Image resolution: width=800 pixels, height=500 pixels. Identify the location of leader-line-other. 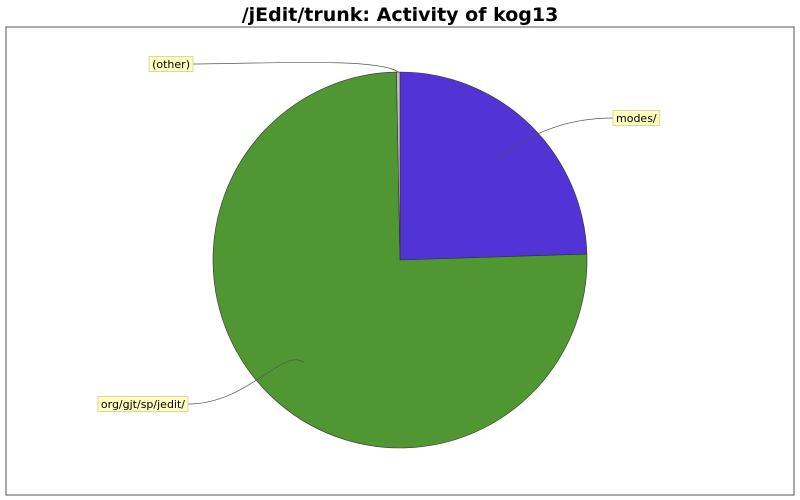
(295, 67).